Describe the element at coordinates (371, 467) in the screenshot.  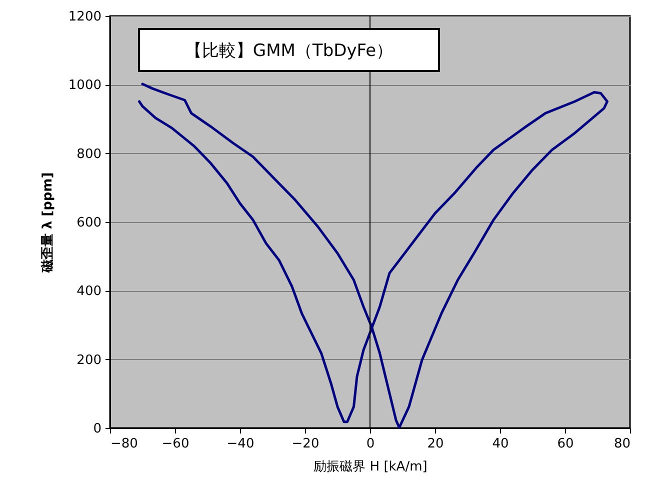
I see `x-axis-title: 励振磁界 H [kA/m]` at that location.